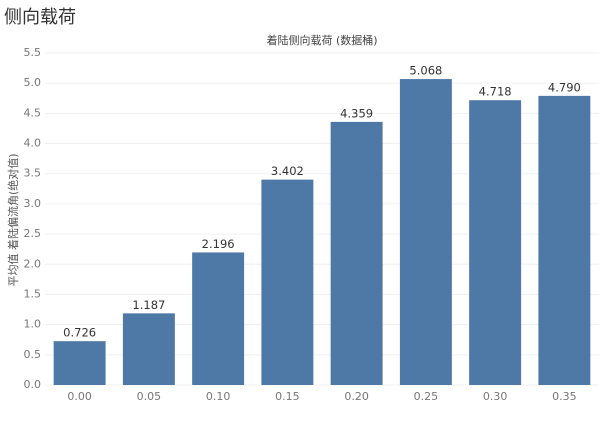 This screenshot has height=430, width=600. I want to click on y-tick-label: 4.5, so click(33, 112).